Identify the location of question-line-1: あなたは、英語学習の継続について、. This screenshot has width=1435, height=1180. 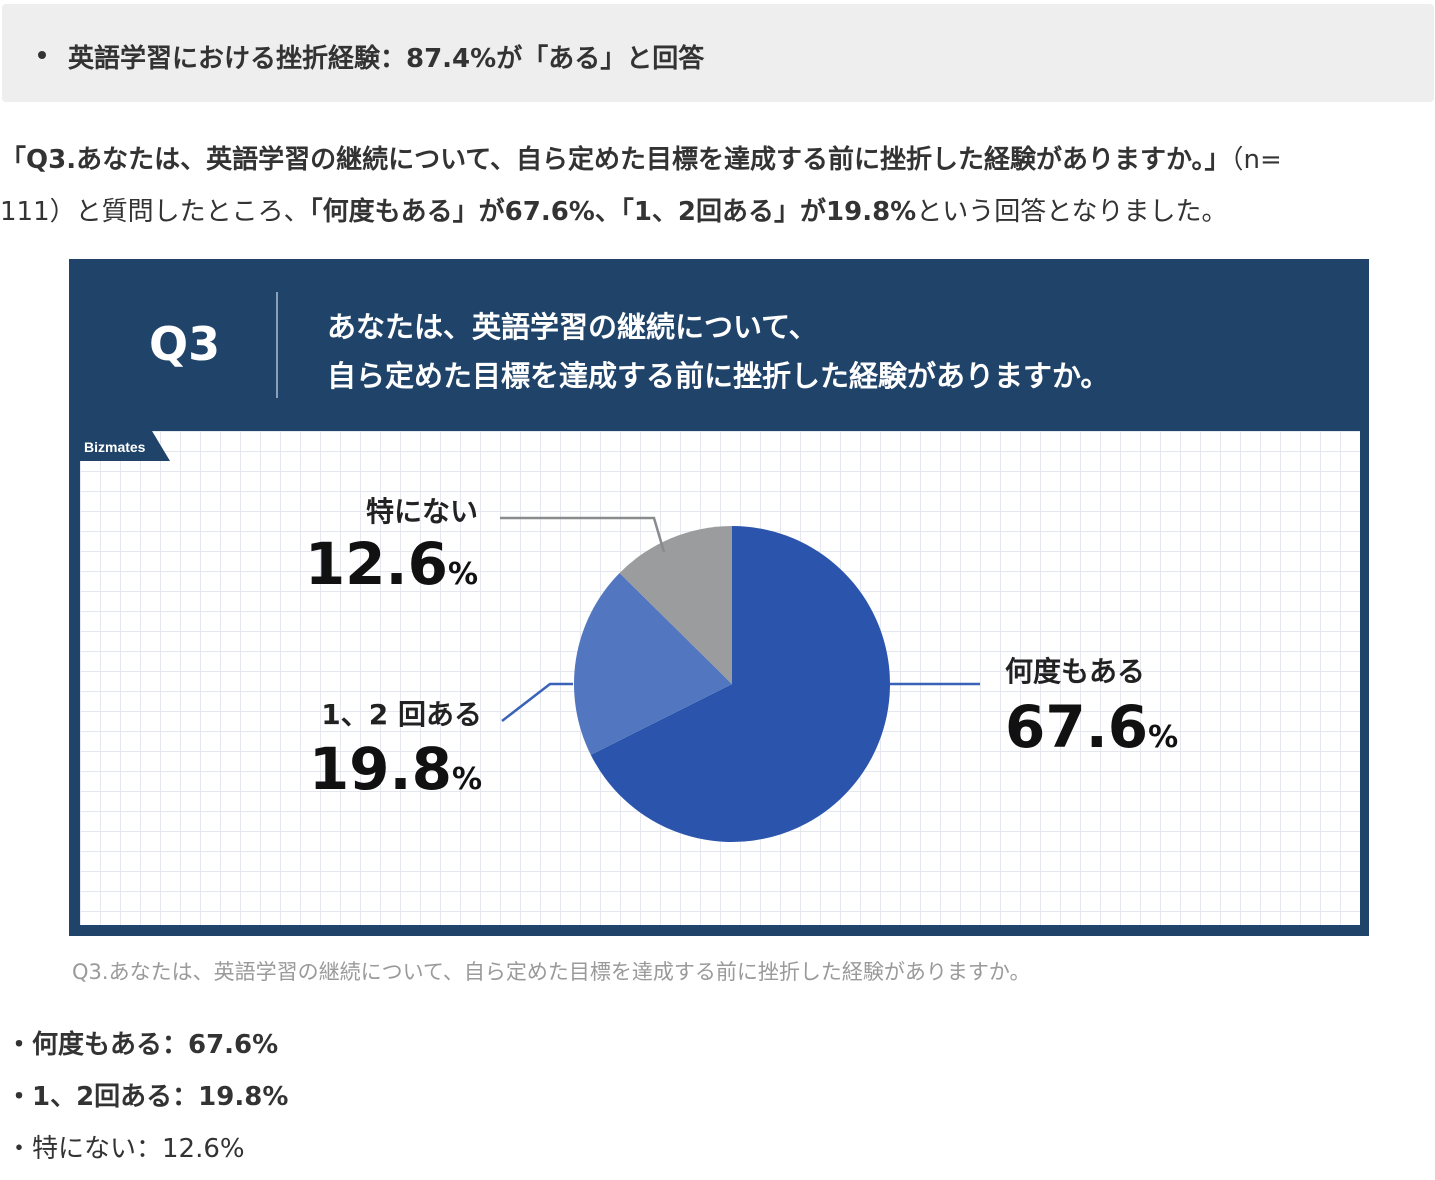
(572, 327).